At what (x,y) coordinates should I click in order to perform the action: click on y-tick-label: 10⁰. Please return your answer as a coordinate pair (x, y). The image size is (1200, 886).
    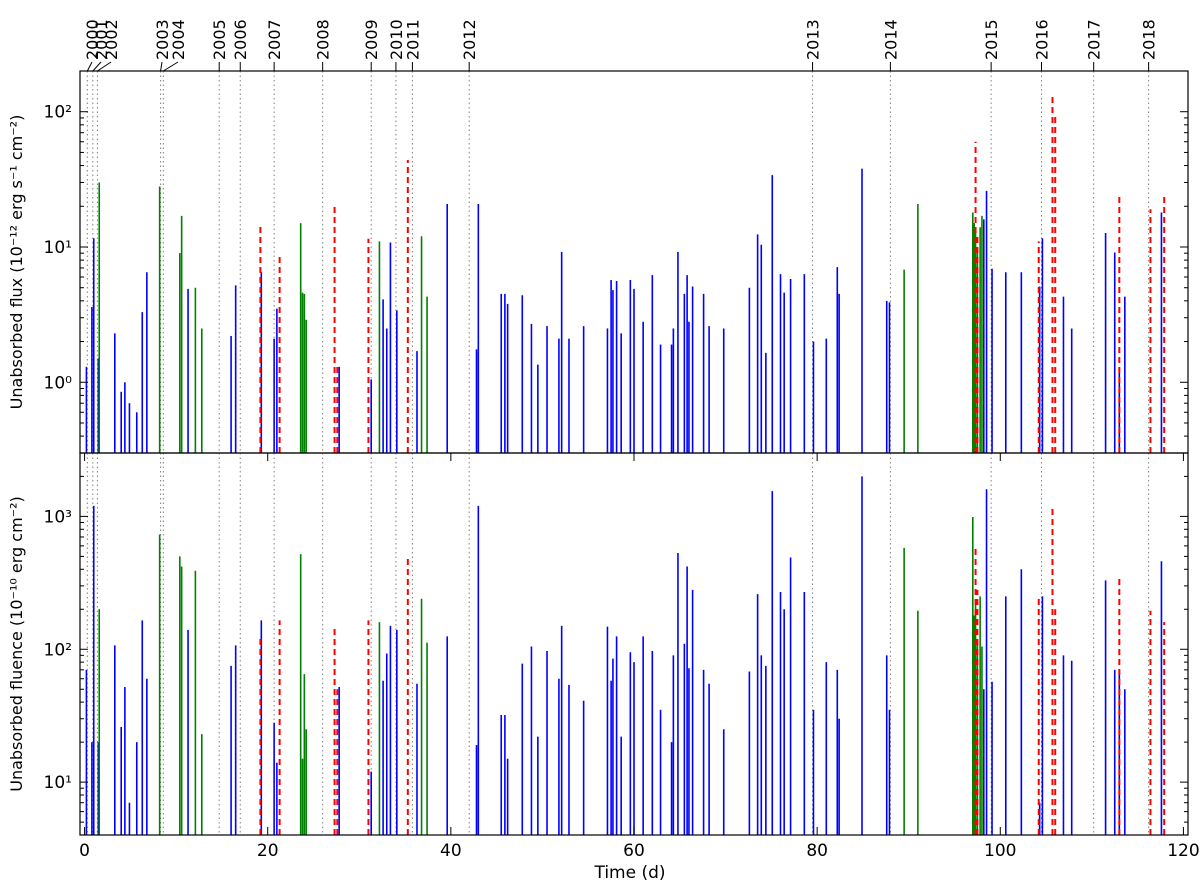
    Looking at the image, I should click on (58, 383).